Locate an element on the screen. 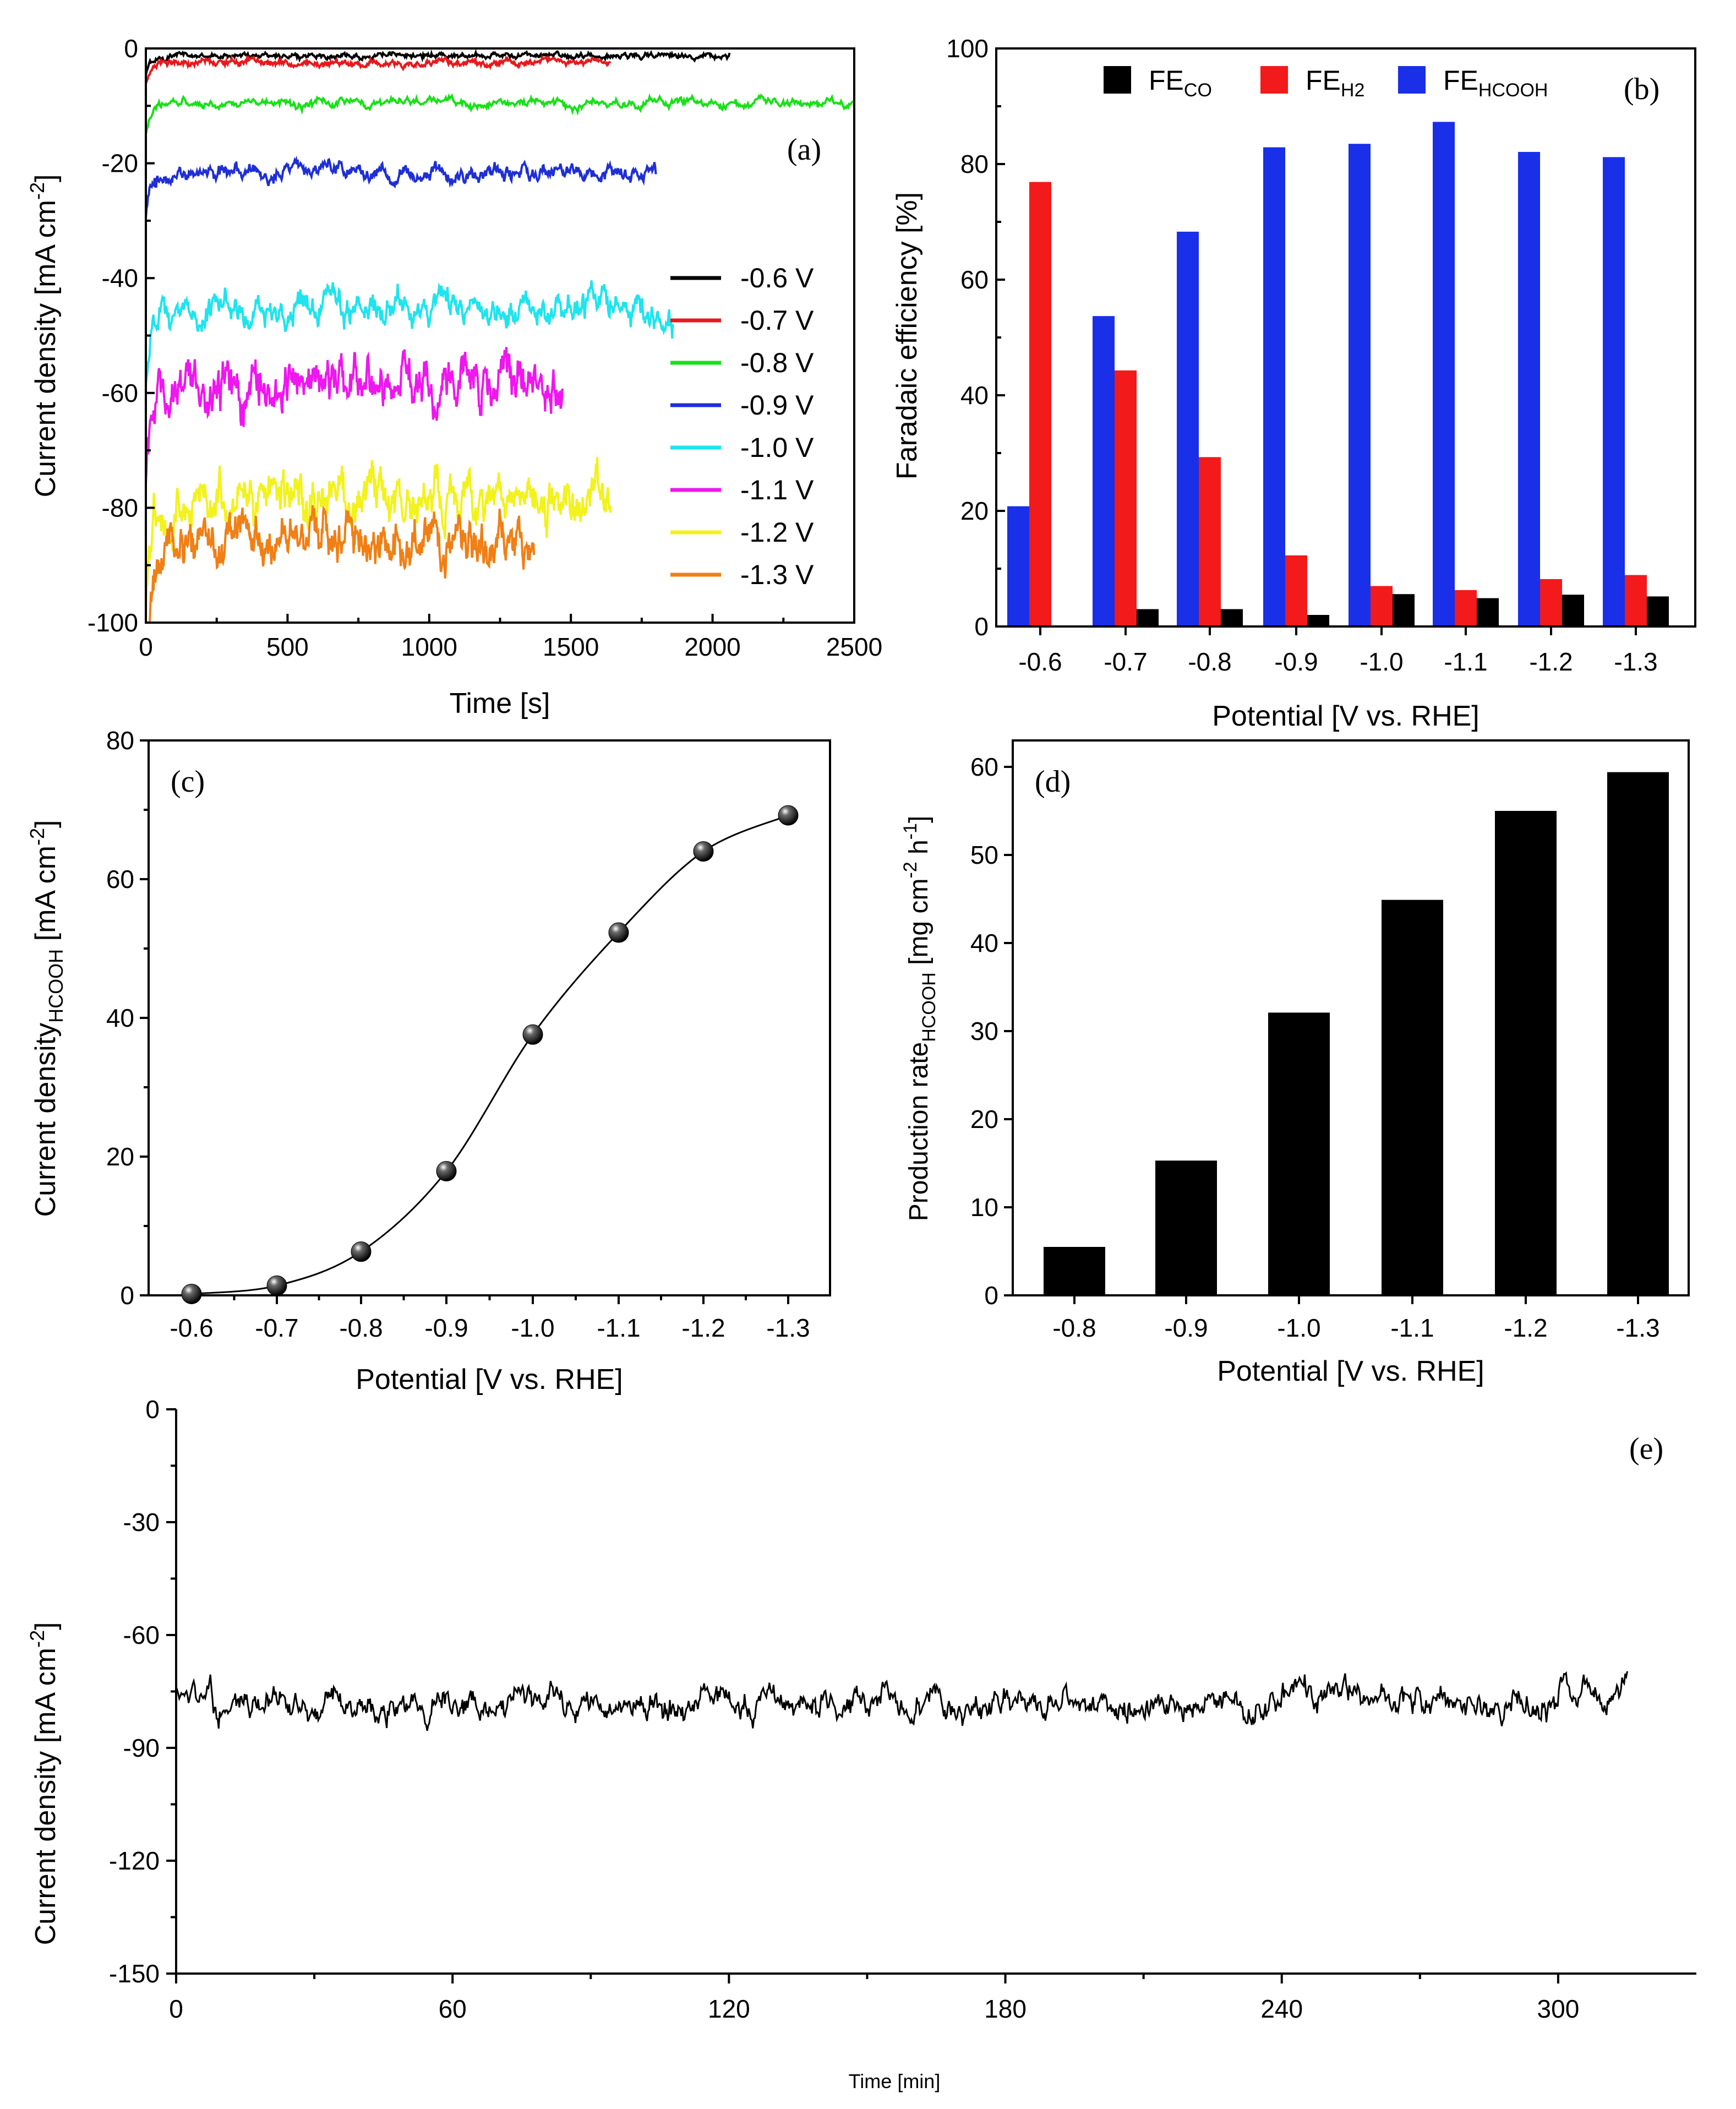 This screenshot has width=1736, height=2109. panel-d-ylabel-main: Production rate is located at coordinates (919, 1132).